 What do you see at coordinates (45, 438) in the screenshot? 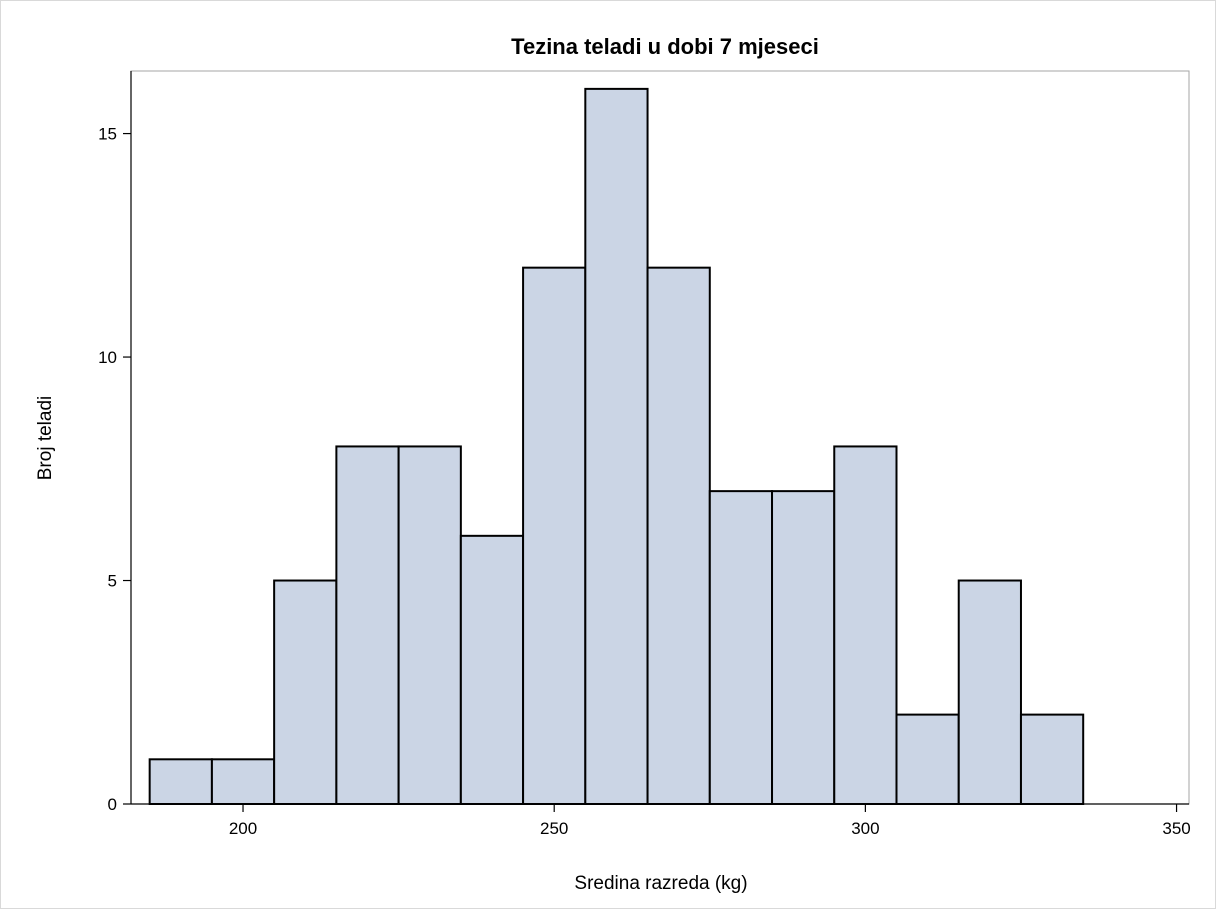
I see `y-axis-label: Broj teladi` at bounding box center [45, 438].